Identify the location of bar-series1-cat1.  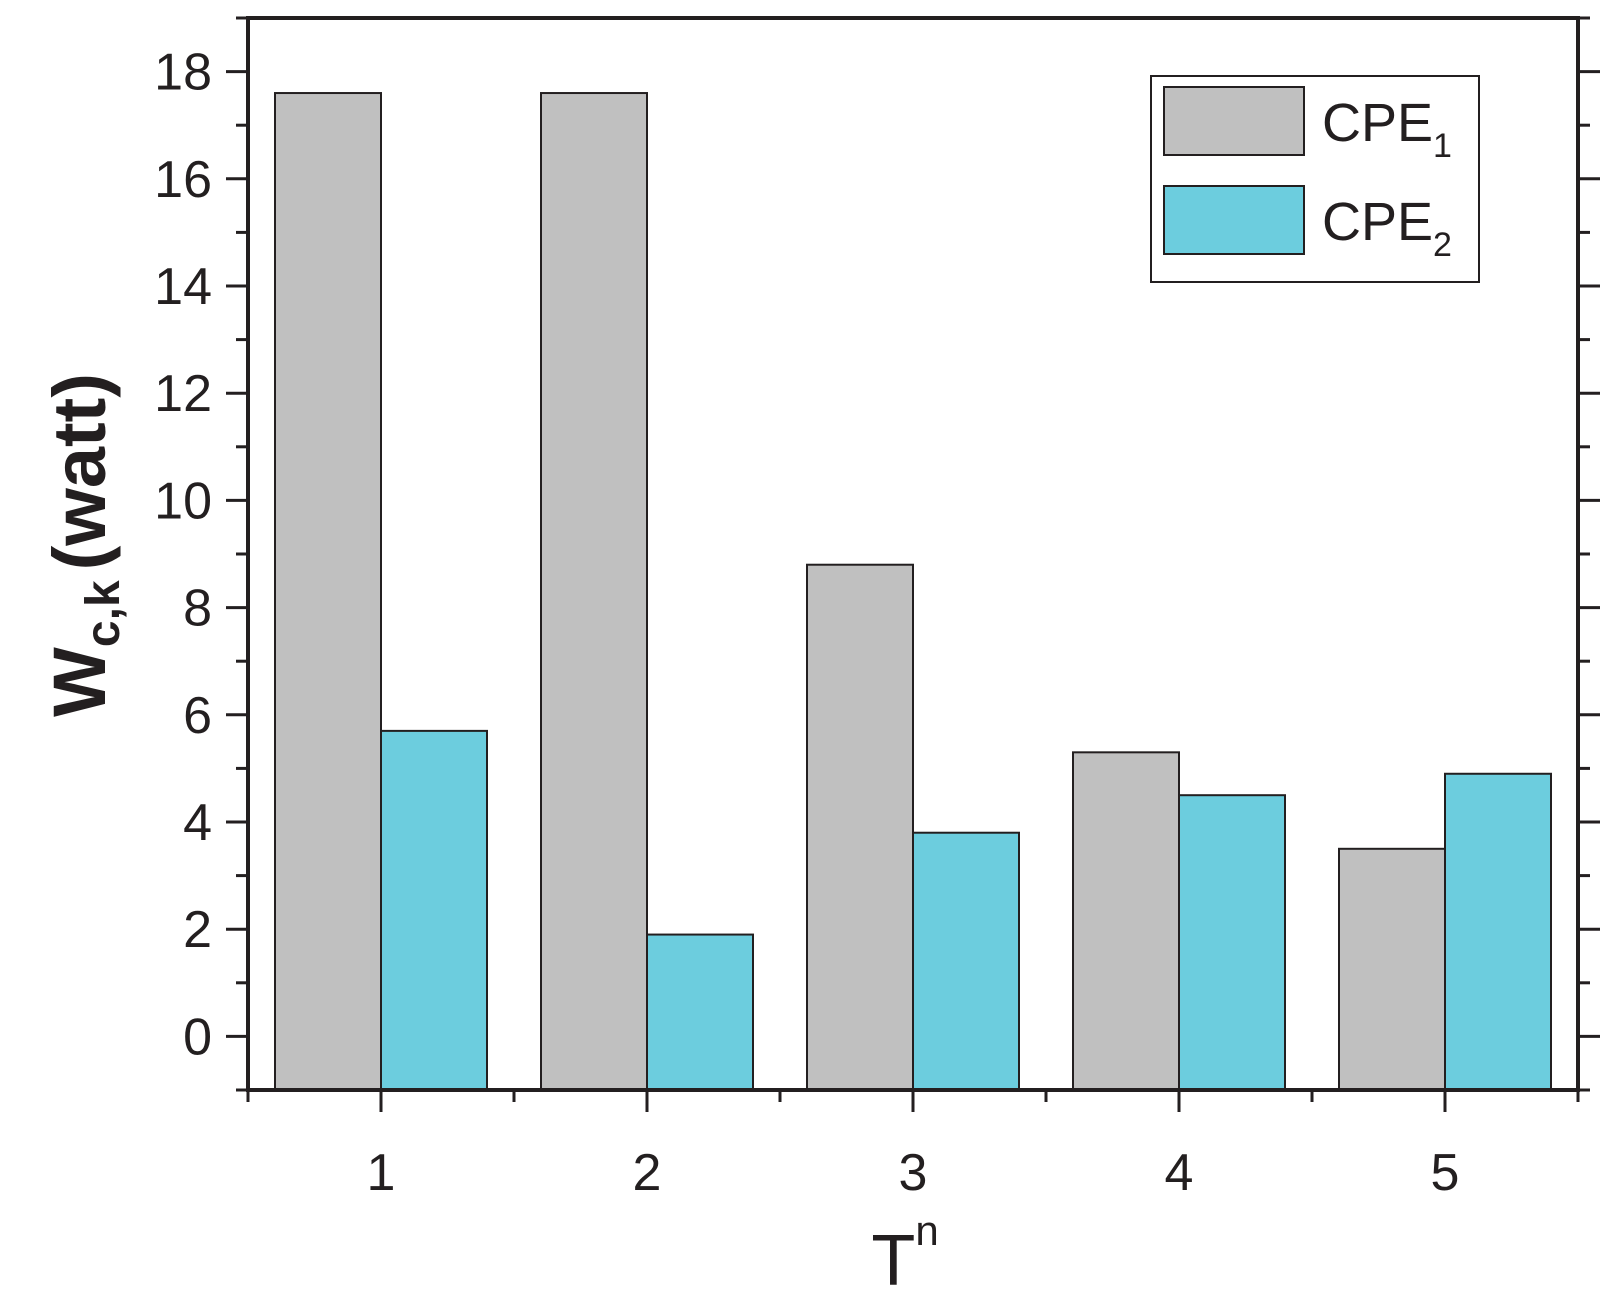
(328, 592).